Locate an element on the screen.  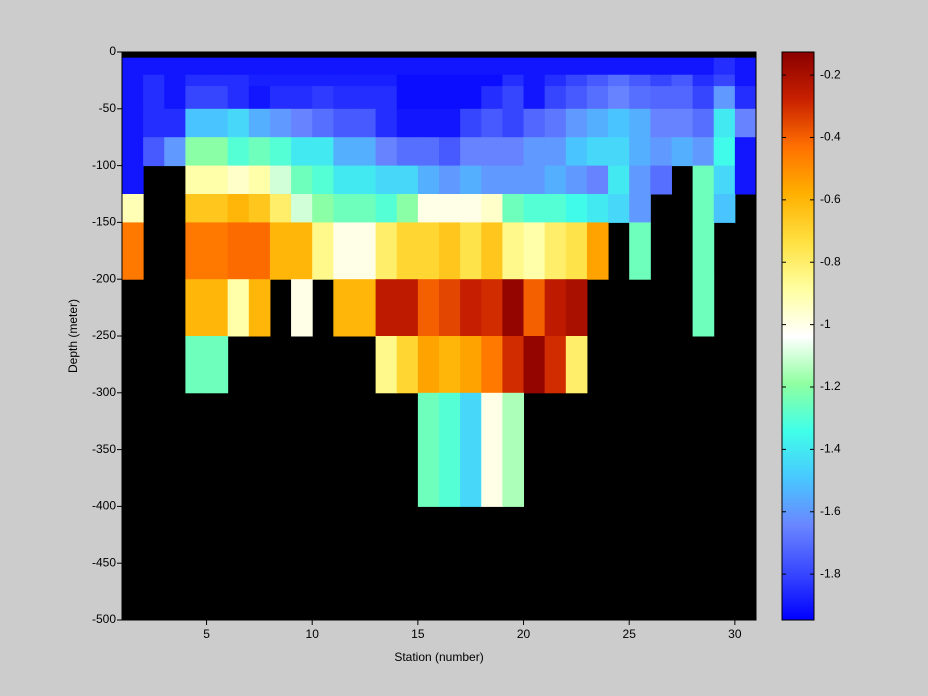
x-tick-label: 10 is located at coordinates (313, 634).